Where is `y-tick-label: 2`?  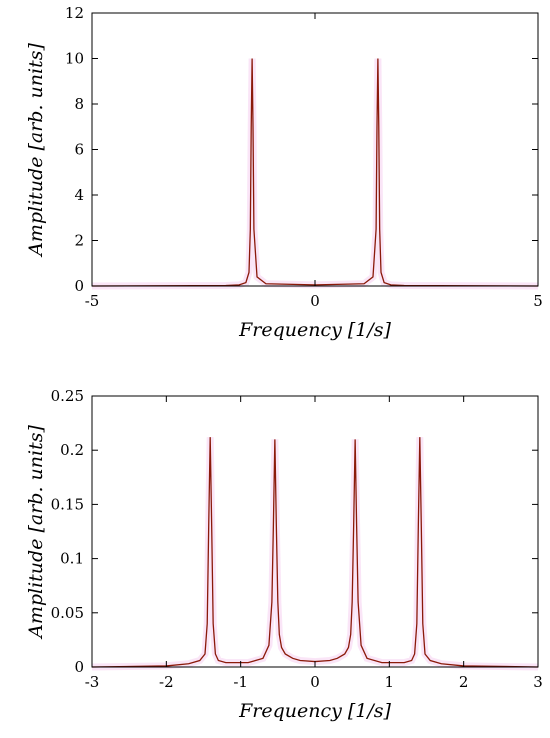 y-tick-label: 2 is located at coordinates (79, 241).